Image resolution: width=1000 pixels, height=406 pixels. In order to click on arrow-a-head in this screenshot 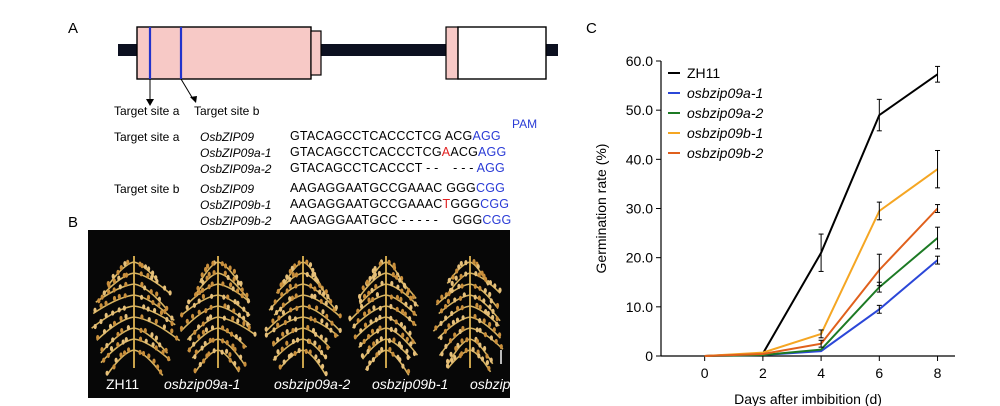, I will do `click(150, 102)`.